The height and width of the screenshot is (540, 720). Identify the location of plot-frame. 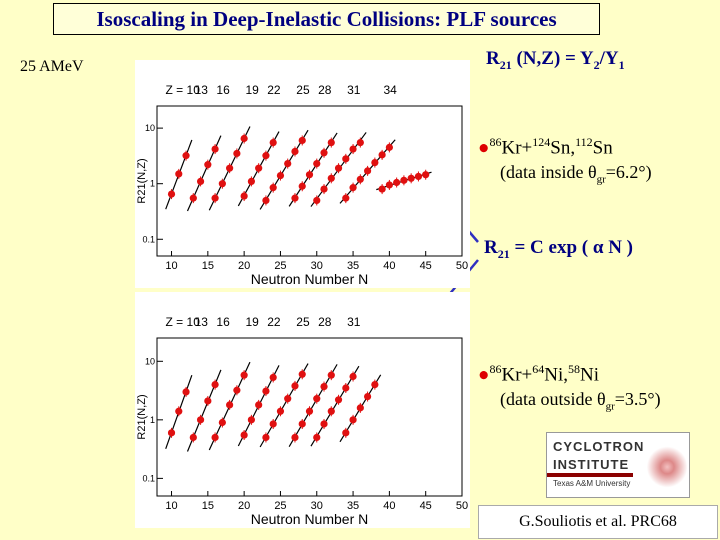
(309, 417).